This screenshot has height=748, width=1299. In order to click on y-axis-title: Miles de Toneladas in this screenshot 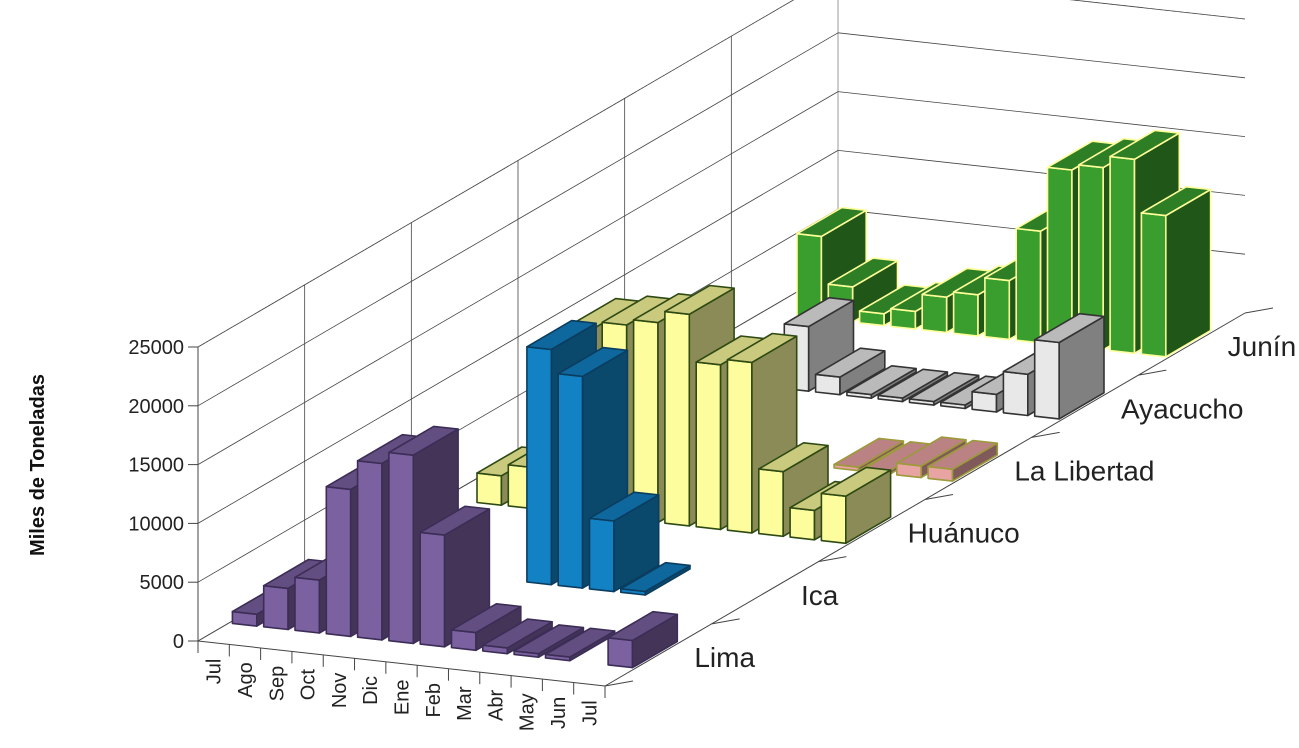, I will do `click(38, 465)`.